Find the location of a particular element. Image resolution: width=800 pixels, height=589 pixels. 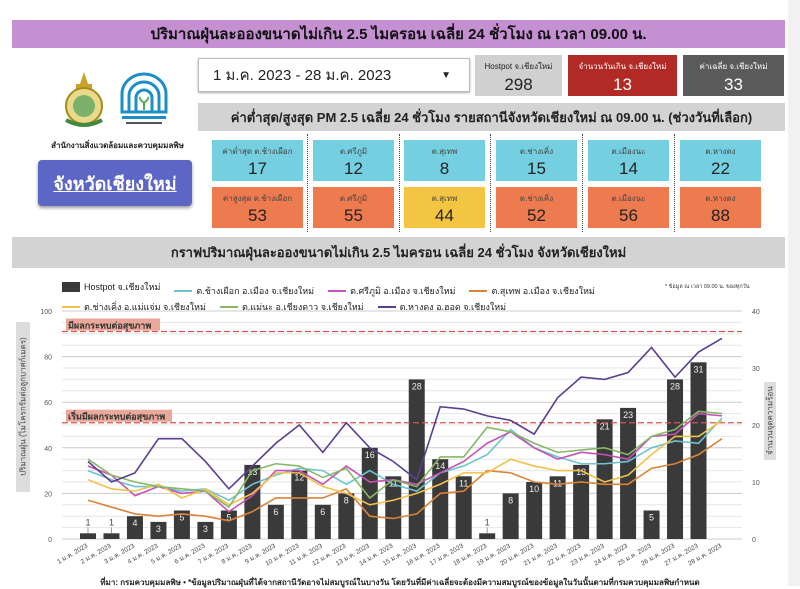

min-station-card: ต.สุเทพ 8 is located at coordinates (444, 160).